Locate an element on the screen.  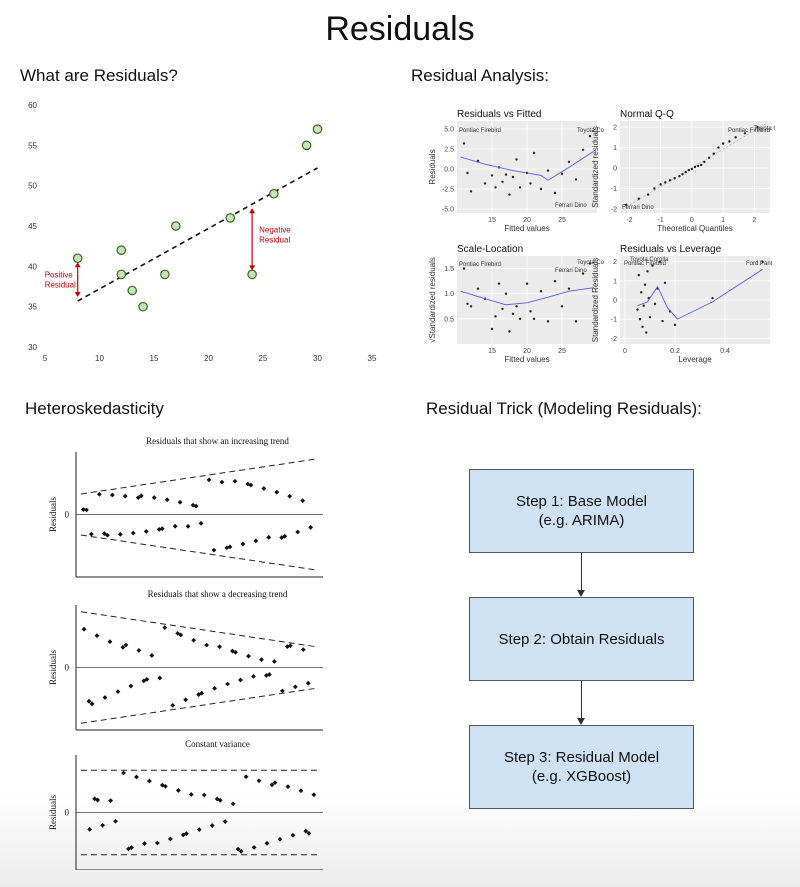
point-label: Ferrari Dino is located at coordinates (638, 208).